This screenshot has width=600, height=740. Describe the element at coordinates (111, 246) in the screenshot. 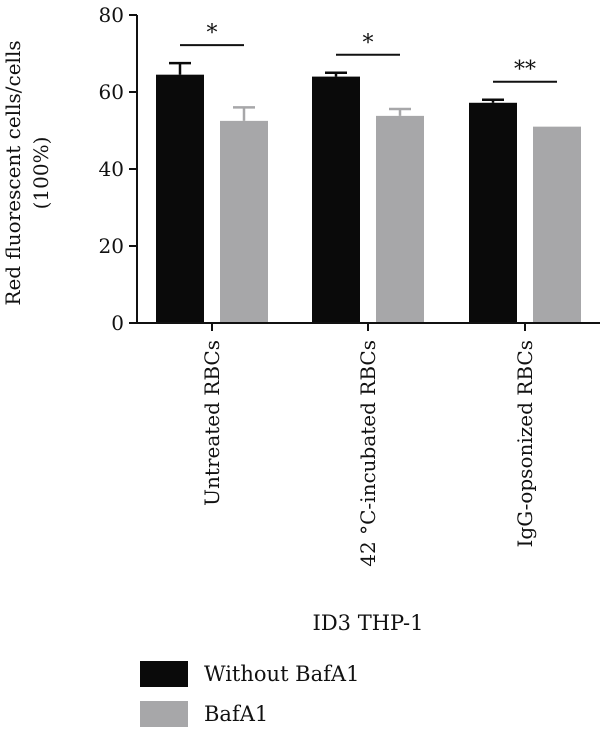

I see `y-tick-label: 20` at that location.